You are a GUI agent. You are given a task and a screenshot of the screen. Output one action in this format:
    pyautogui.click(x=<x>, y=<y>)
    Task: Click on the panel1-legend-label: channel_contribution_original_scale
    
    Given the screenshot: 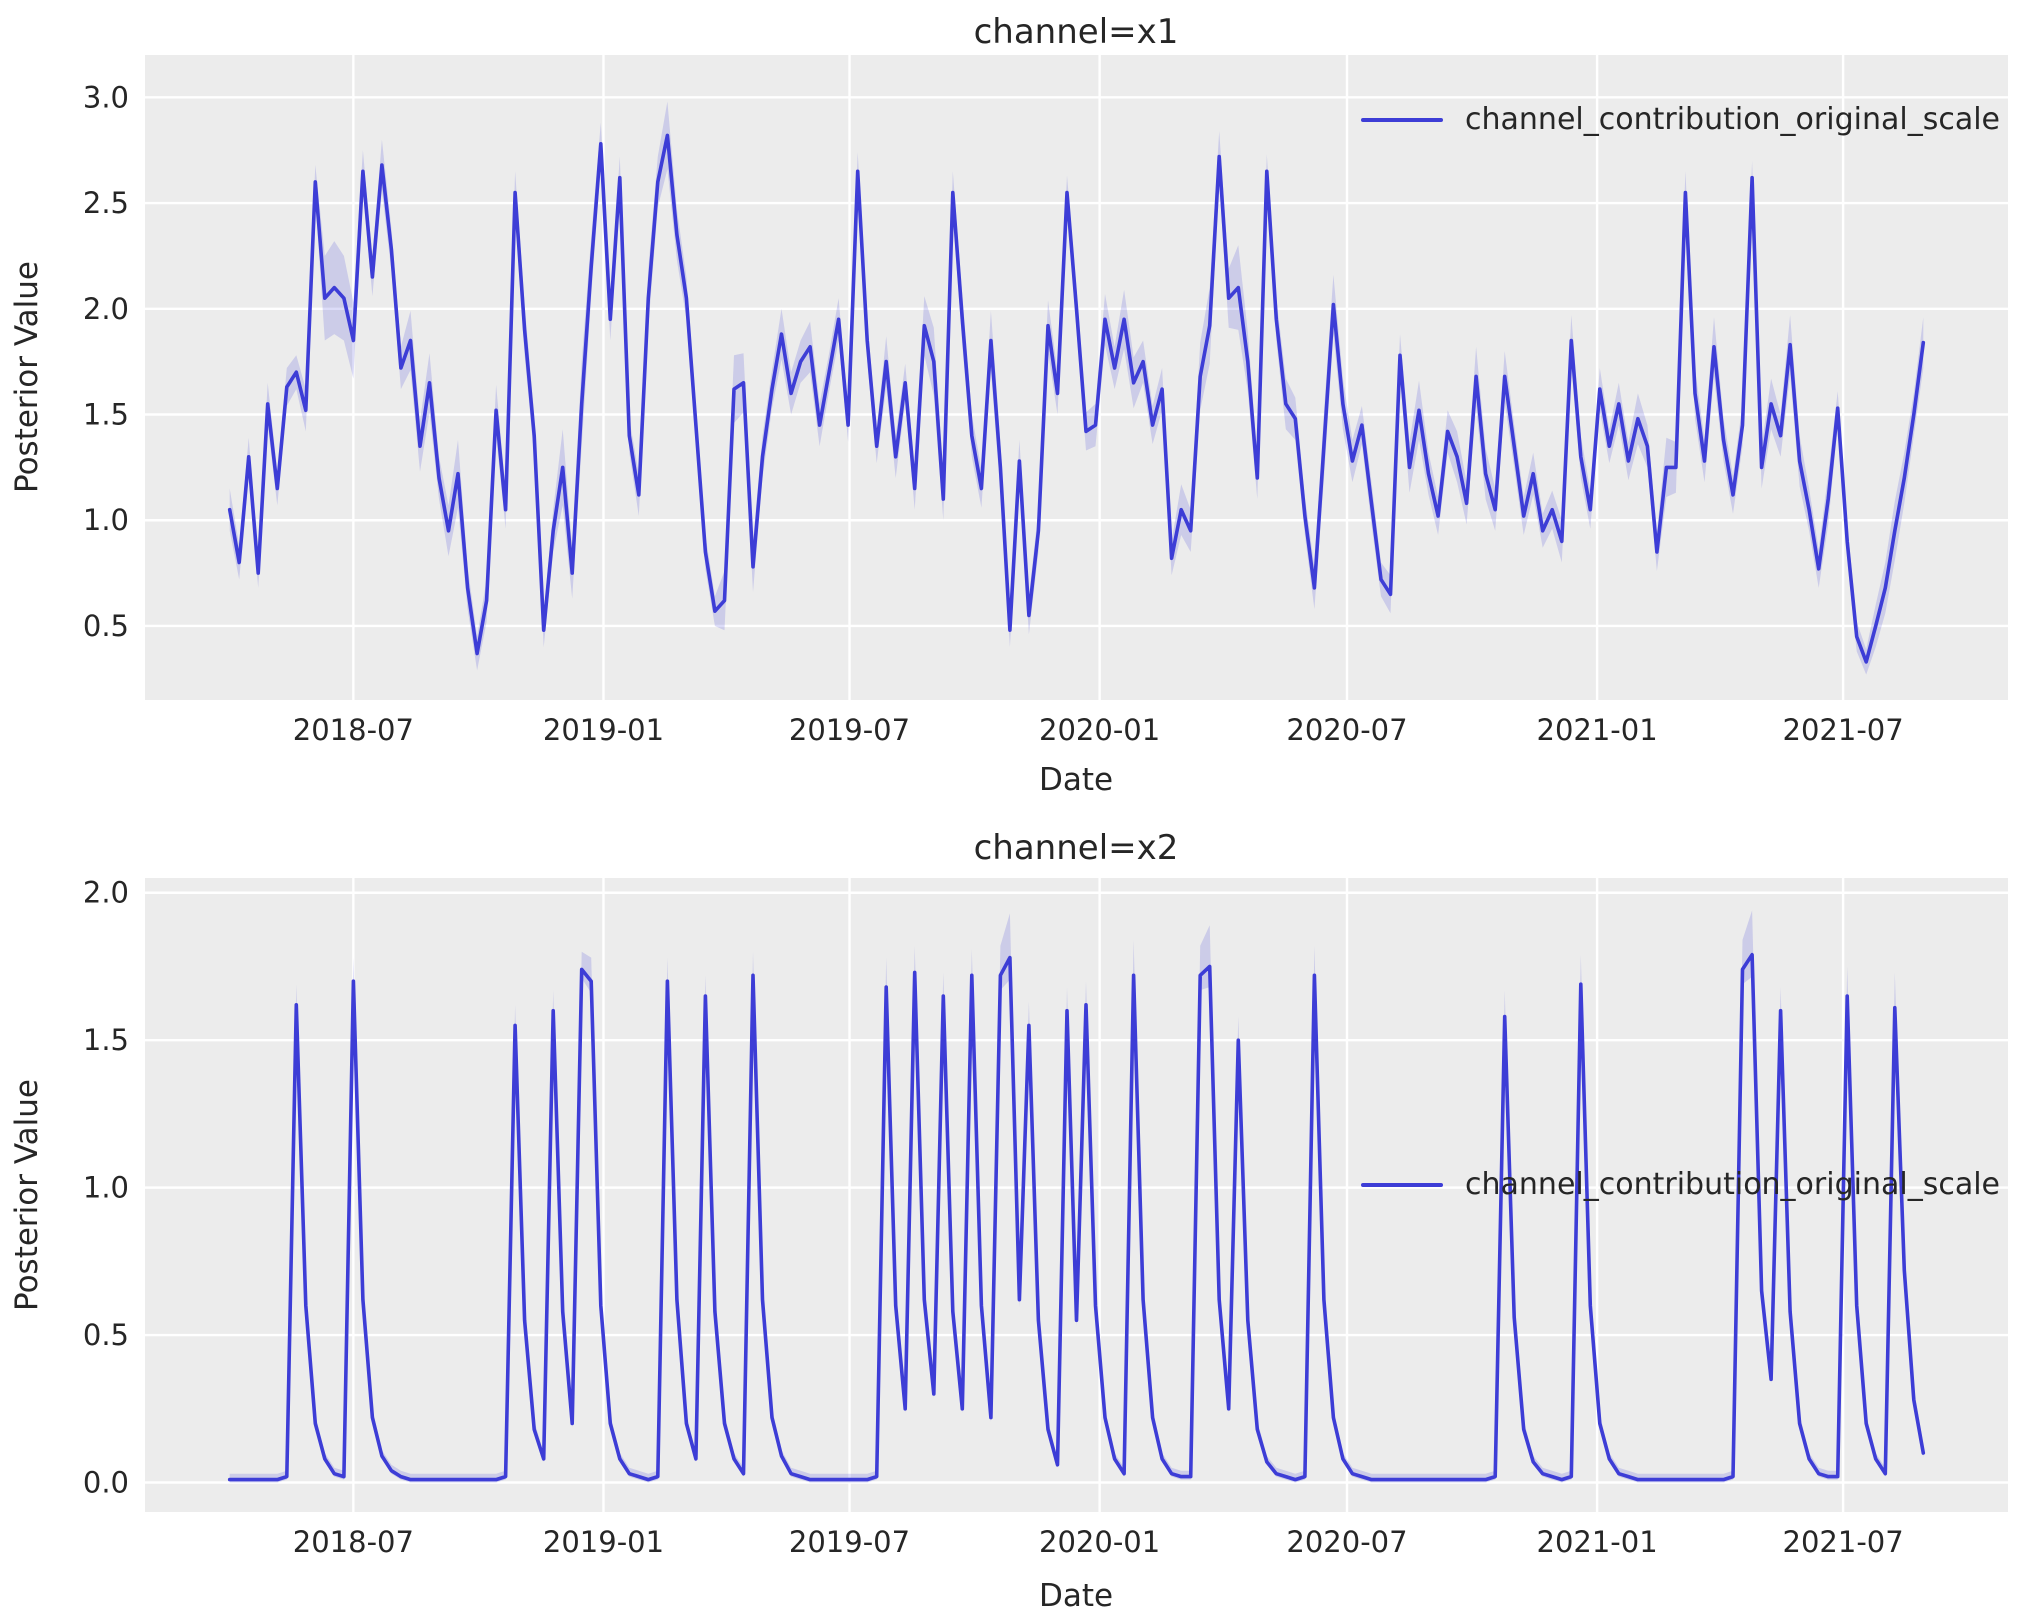 What is the action you would take?
    pyautogui.click(x=1732, y=119)
    